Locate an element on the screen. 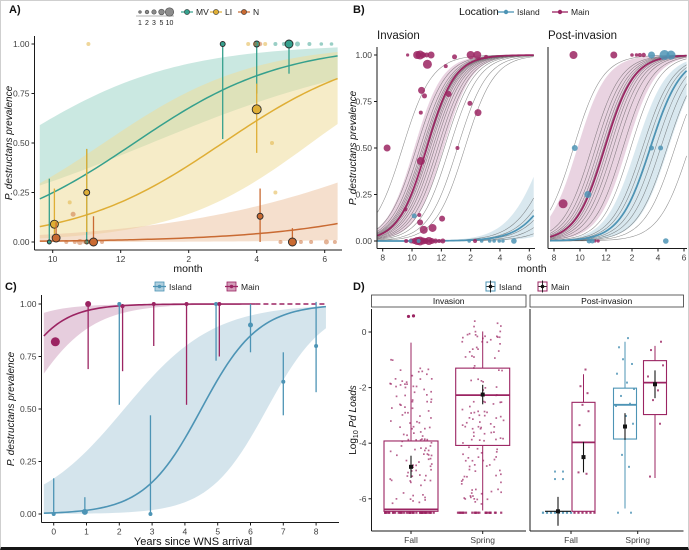  svg-text: 3 is located at coordinates (154, 23).